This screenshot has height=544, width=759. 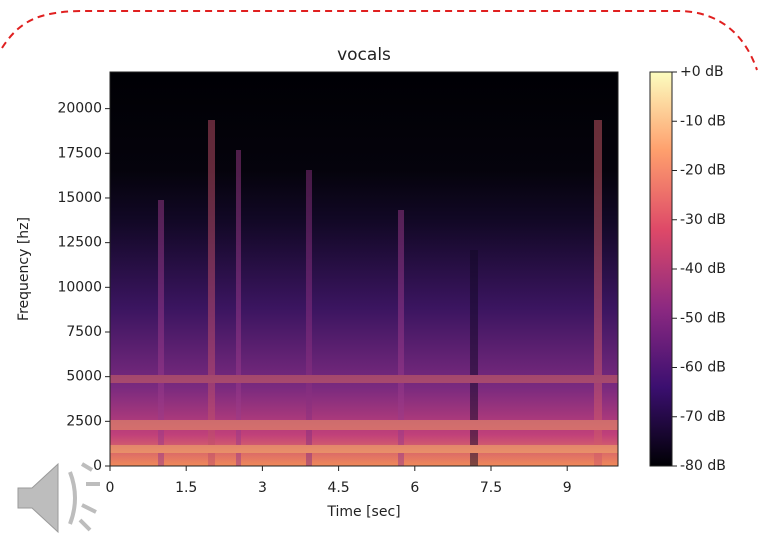 I want to click on colorbar-tick-label: -50 dB, so click(x=703, y=318).